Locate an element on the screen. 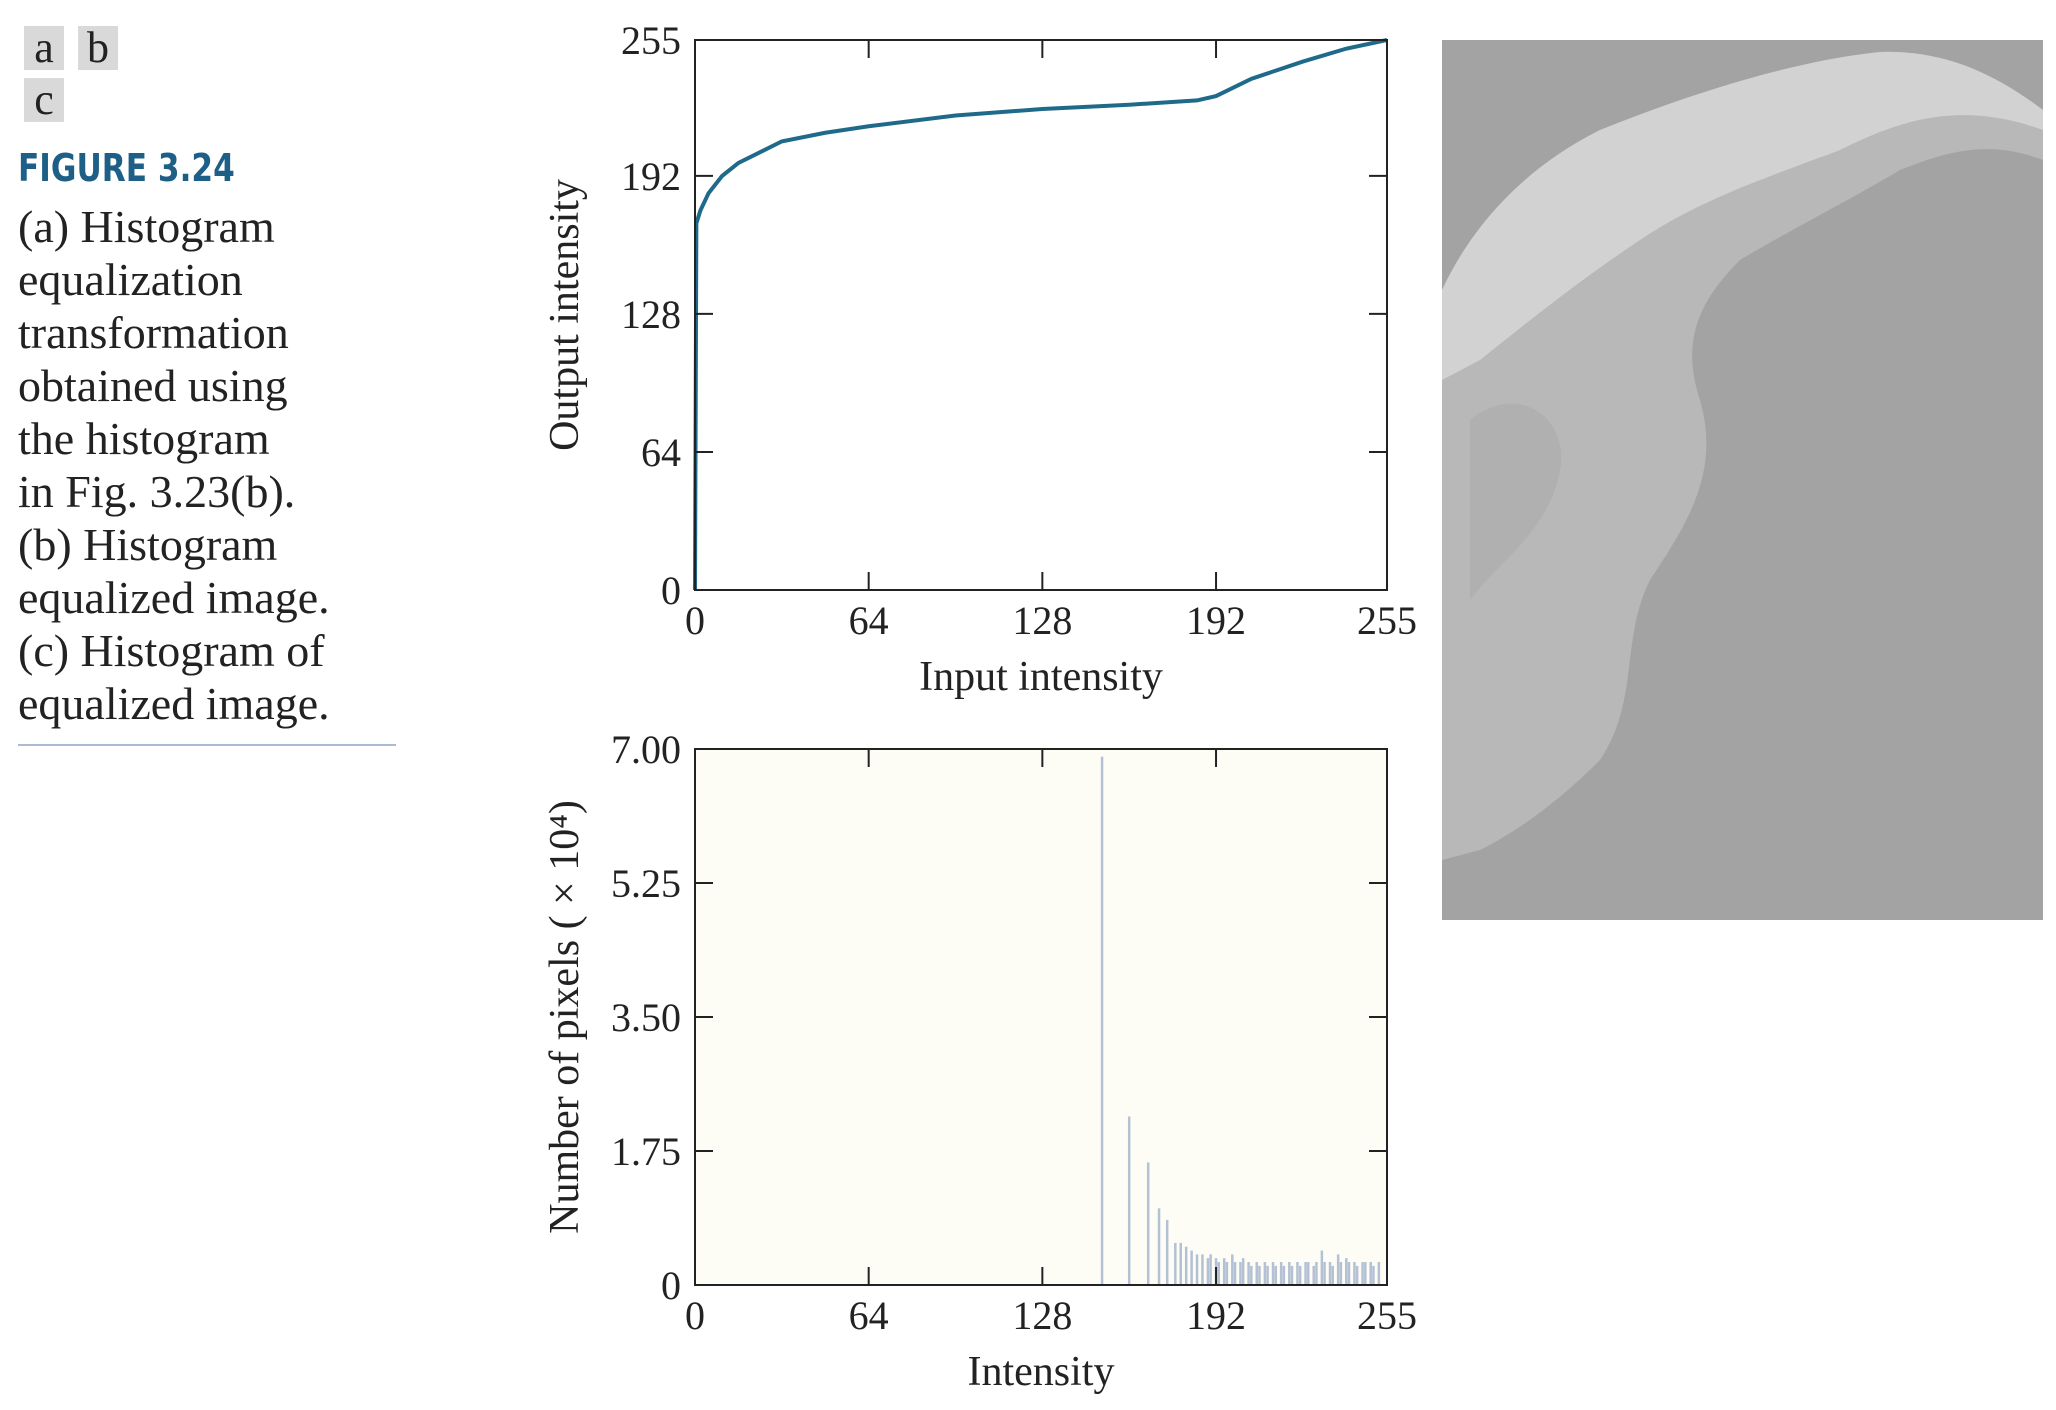 The width and height of the screenshot is (2056, 1410). caption-line: transformation is located at coordinates (153, 332).